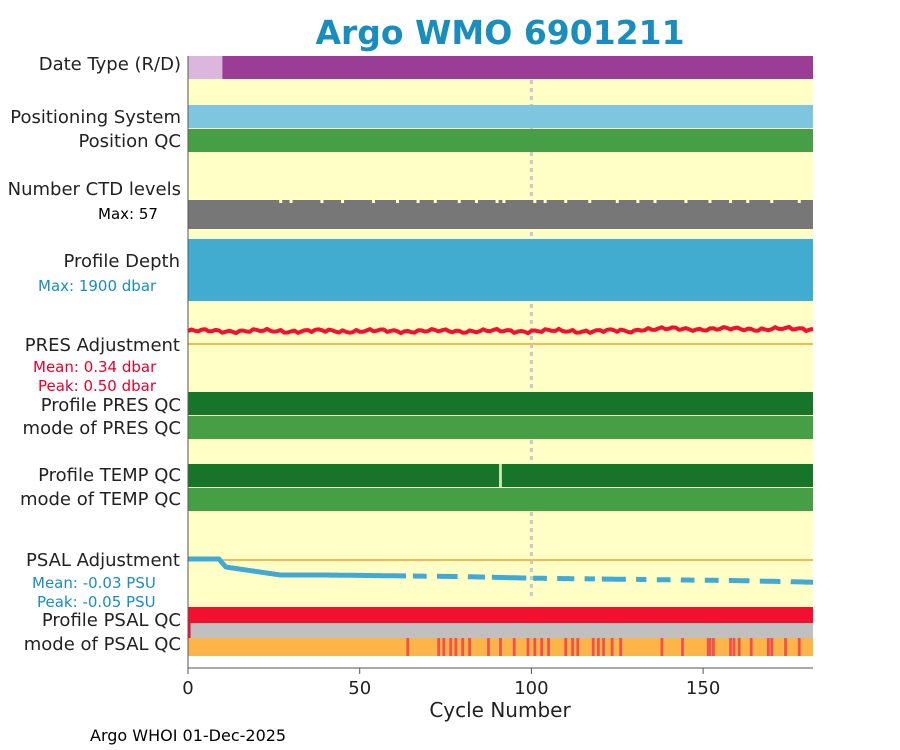  Describe the element at coordinates (187, 688) in the screenshot. I see `x-tick-label-0: 0` at that location.